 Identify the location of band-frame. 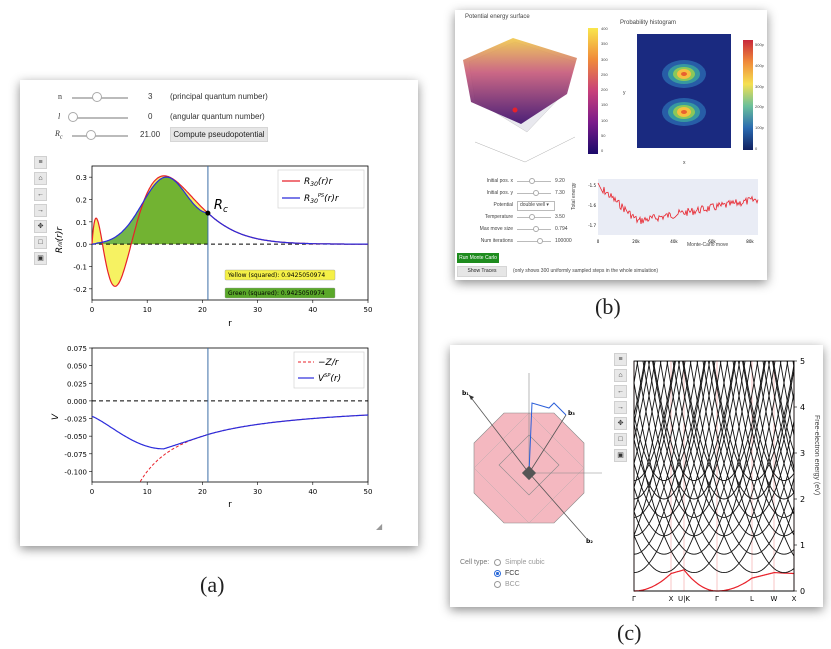
(714, 476).